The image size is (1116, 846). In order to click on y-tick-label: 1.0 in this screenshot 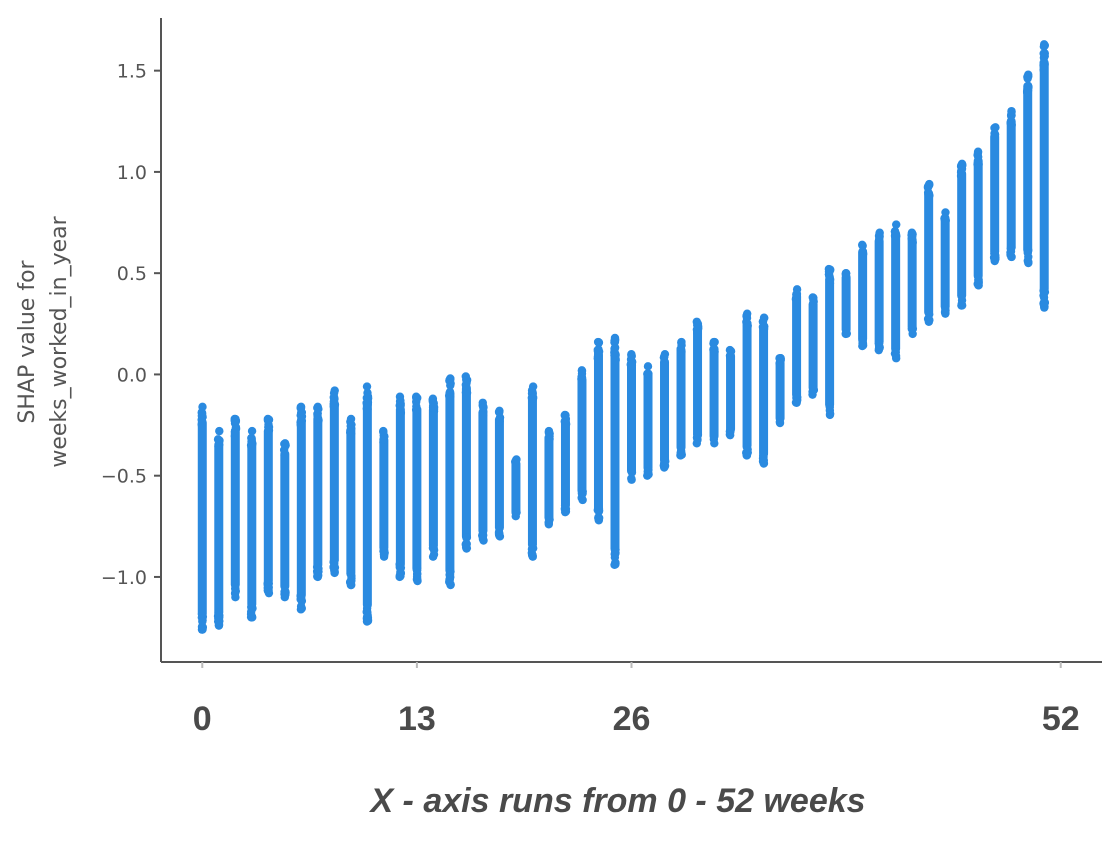, I will do `click(132, 173)`.